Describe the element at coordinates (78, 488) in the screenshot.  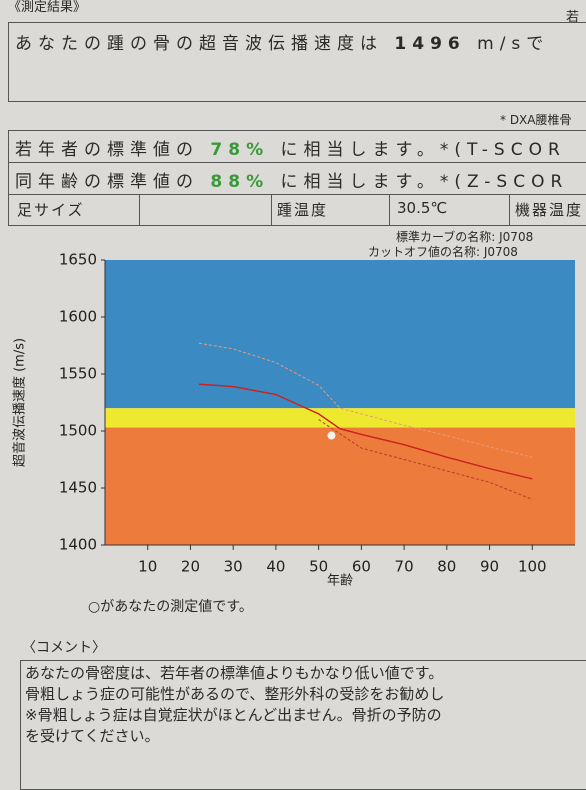
I see `y-tick-label: 1450` at that location.